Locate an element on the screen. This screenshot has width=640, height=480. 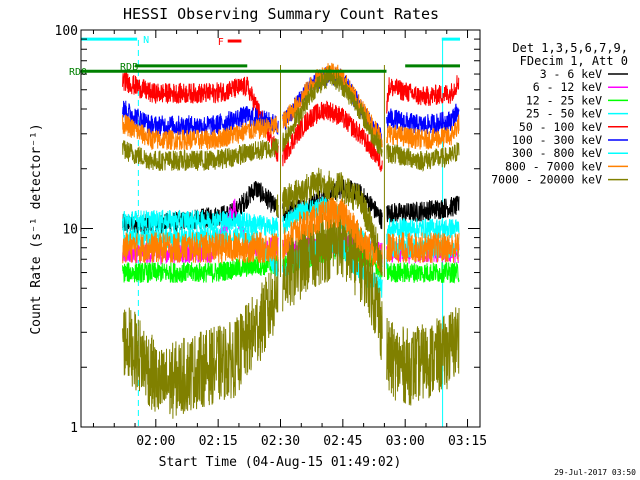
legend-label: 6 - 12 keV is located at coordinates (567, 87).